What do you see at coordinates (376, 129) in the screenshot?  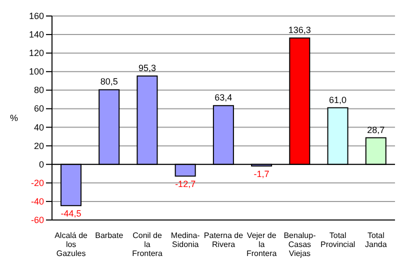 I see `data-label: 28,7` at bounding box center [376, 129].